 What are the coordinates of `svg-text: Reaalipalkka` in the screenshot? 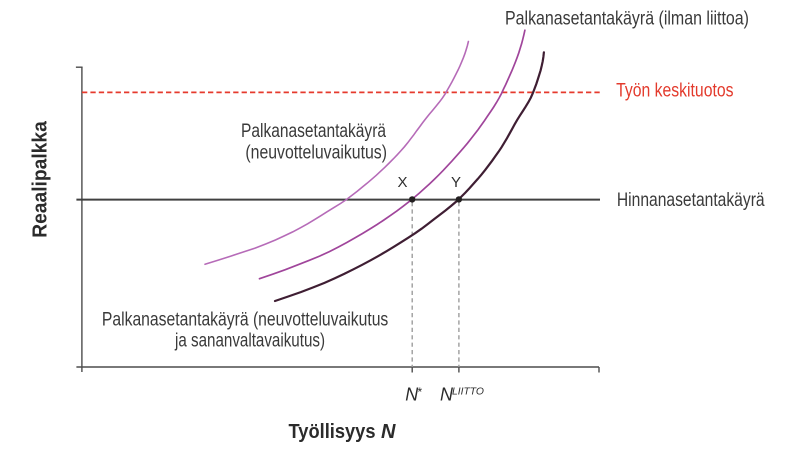 It's located at (41, 178).